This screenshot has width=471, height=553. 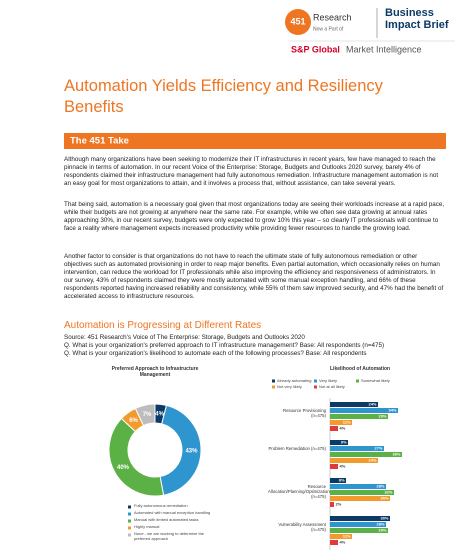 I want to click on data-label: 43%, so click(x=191, y=452).